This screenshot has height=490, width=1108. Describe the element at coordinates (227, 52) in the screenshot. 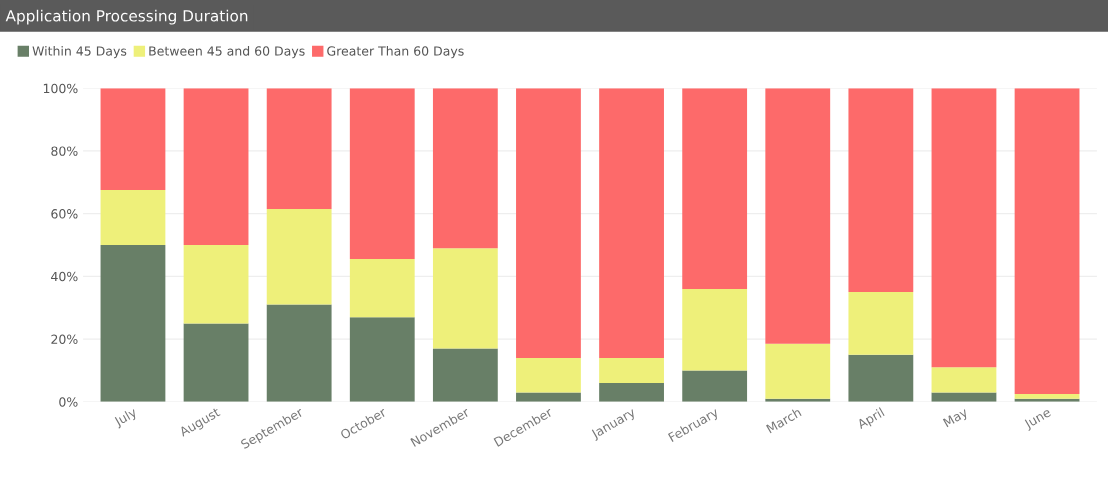

I see `legend-label: Between 45 and 60 Days` at that location.